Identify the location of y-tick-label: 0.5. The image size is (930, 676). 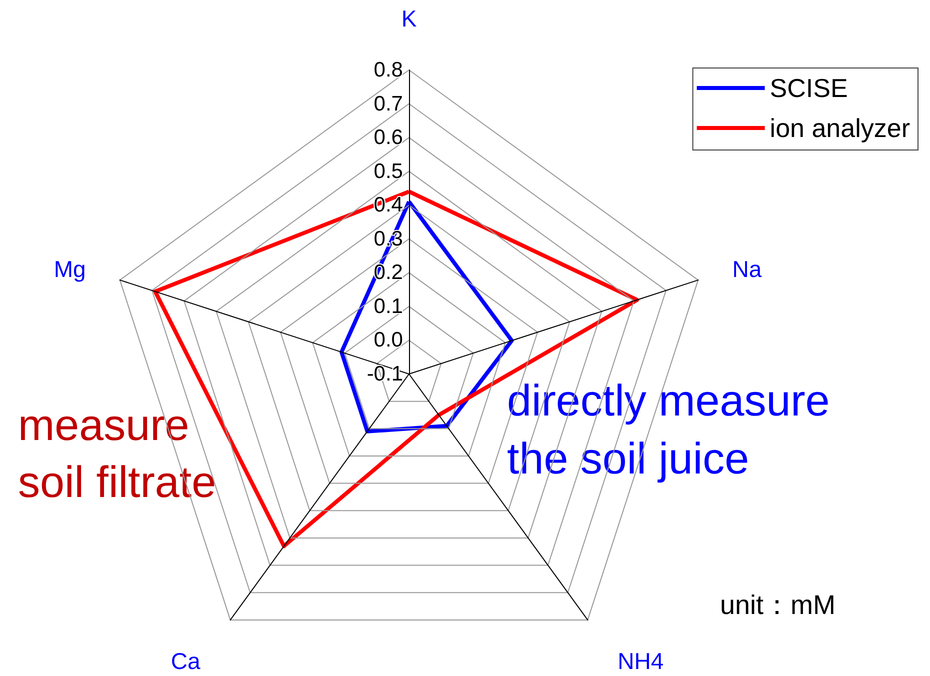
(388, 171).